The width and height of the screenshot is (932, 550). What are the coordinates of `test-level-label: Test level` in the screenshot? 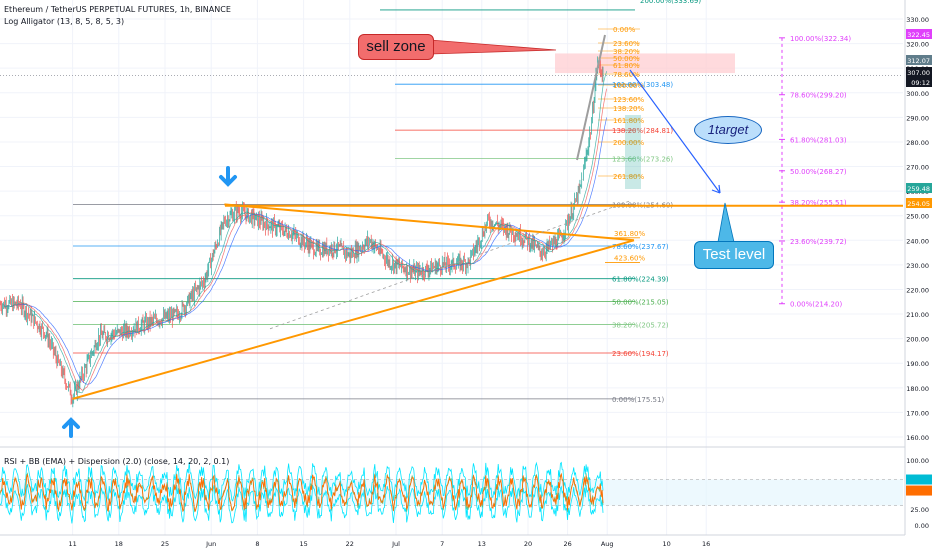 It's located at (734, 254).